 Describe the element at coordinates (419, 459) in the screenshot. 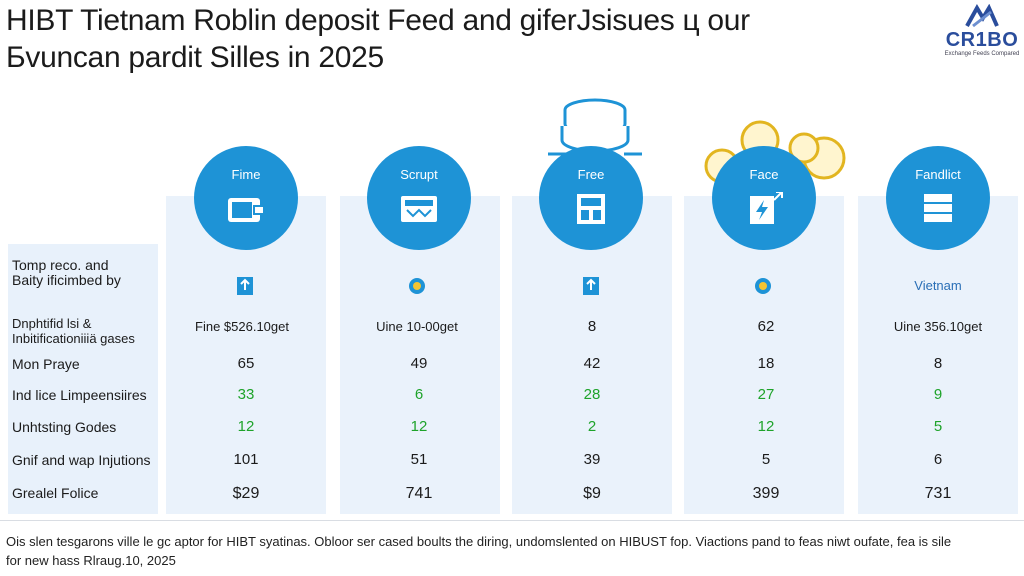

I see `table-cell: 51` at that location.